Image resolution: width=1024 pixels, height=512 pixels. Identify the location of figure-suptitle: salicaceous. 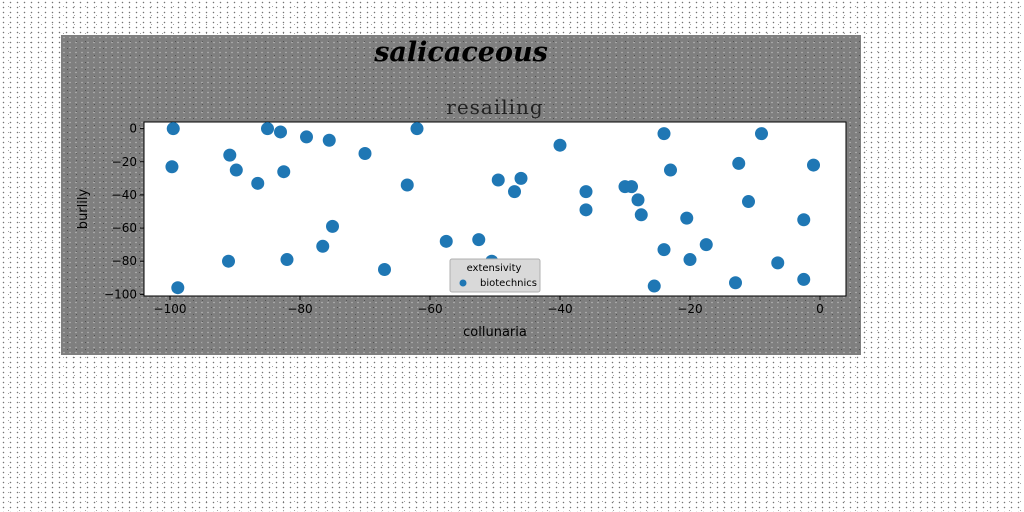
(461, 52).